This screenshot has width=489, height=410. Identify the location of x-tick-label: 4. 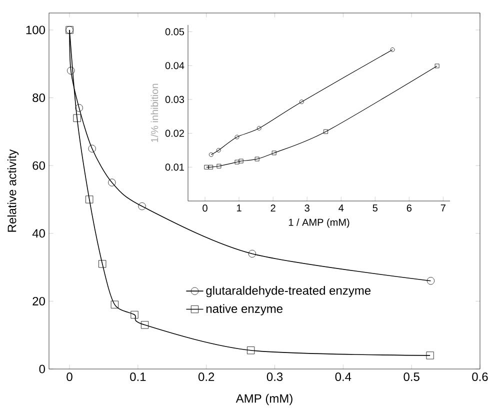
(341, 208).